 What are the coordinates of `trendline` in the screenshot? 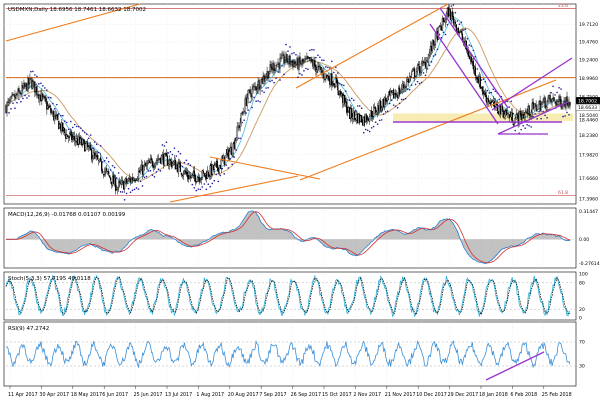 It's located at (73, 22).